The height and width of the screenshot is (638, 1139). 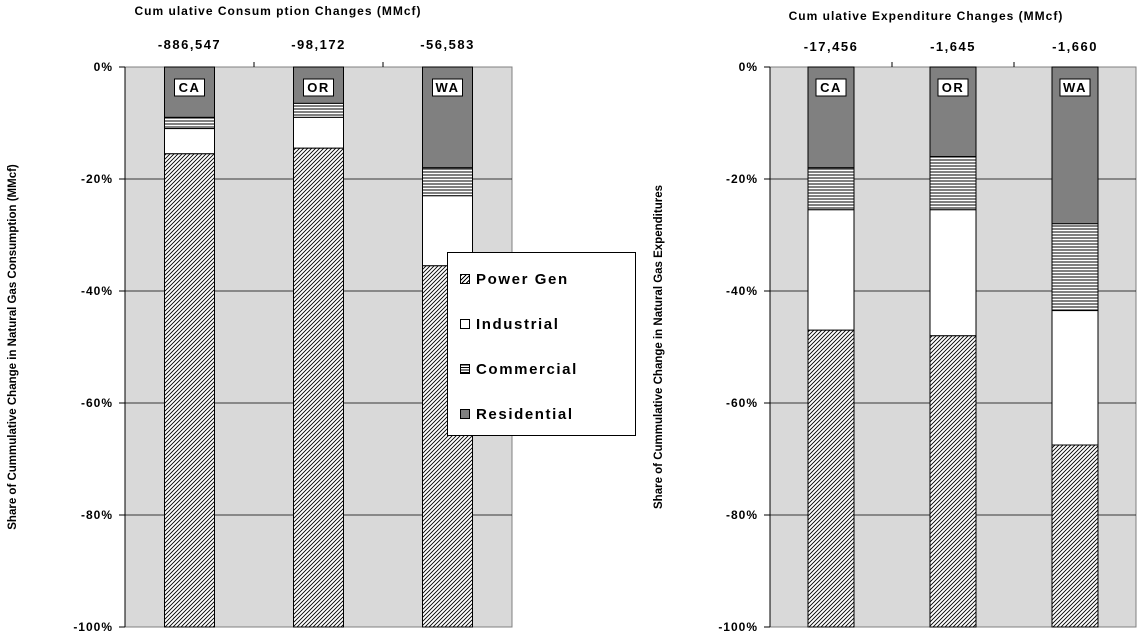 I want to click on legend-item-residential: Residential, so click(x=517, y=414).